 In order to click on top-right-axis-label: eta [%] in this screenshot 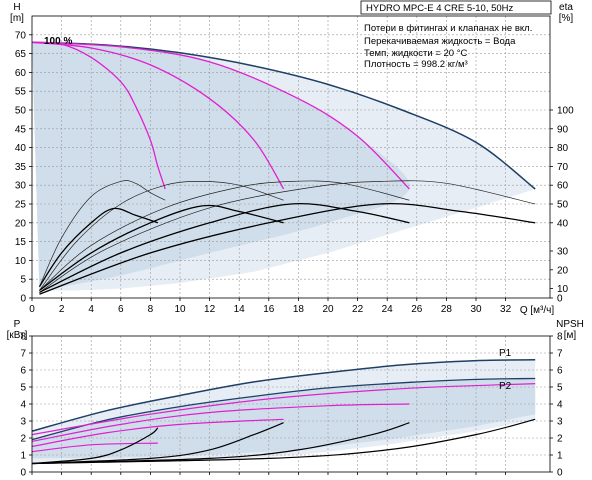, I will do `click(566, 13)`.